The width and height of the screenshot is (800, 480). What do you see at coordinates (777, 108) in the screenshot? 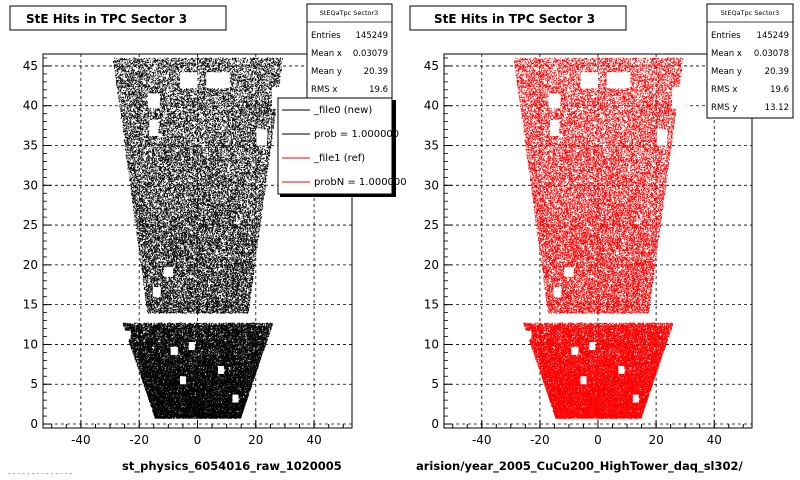
I see `right-stat-value-4: 13.12` at bounding box center [777, 108].